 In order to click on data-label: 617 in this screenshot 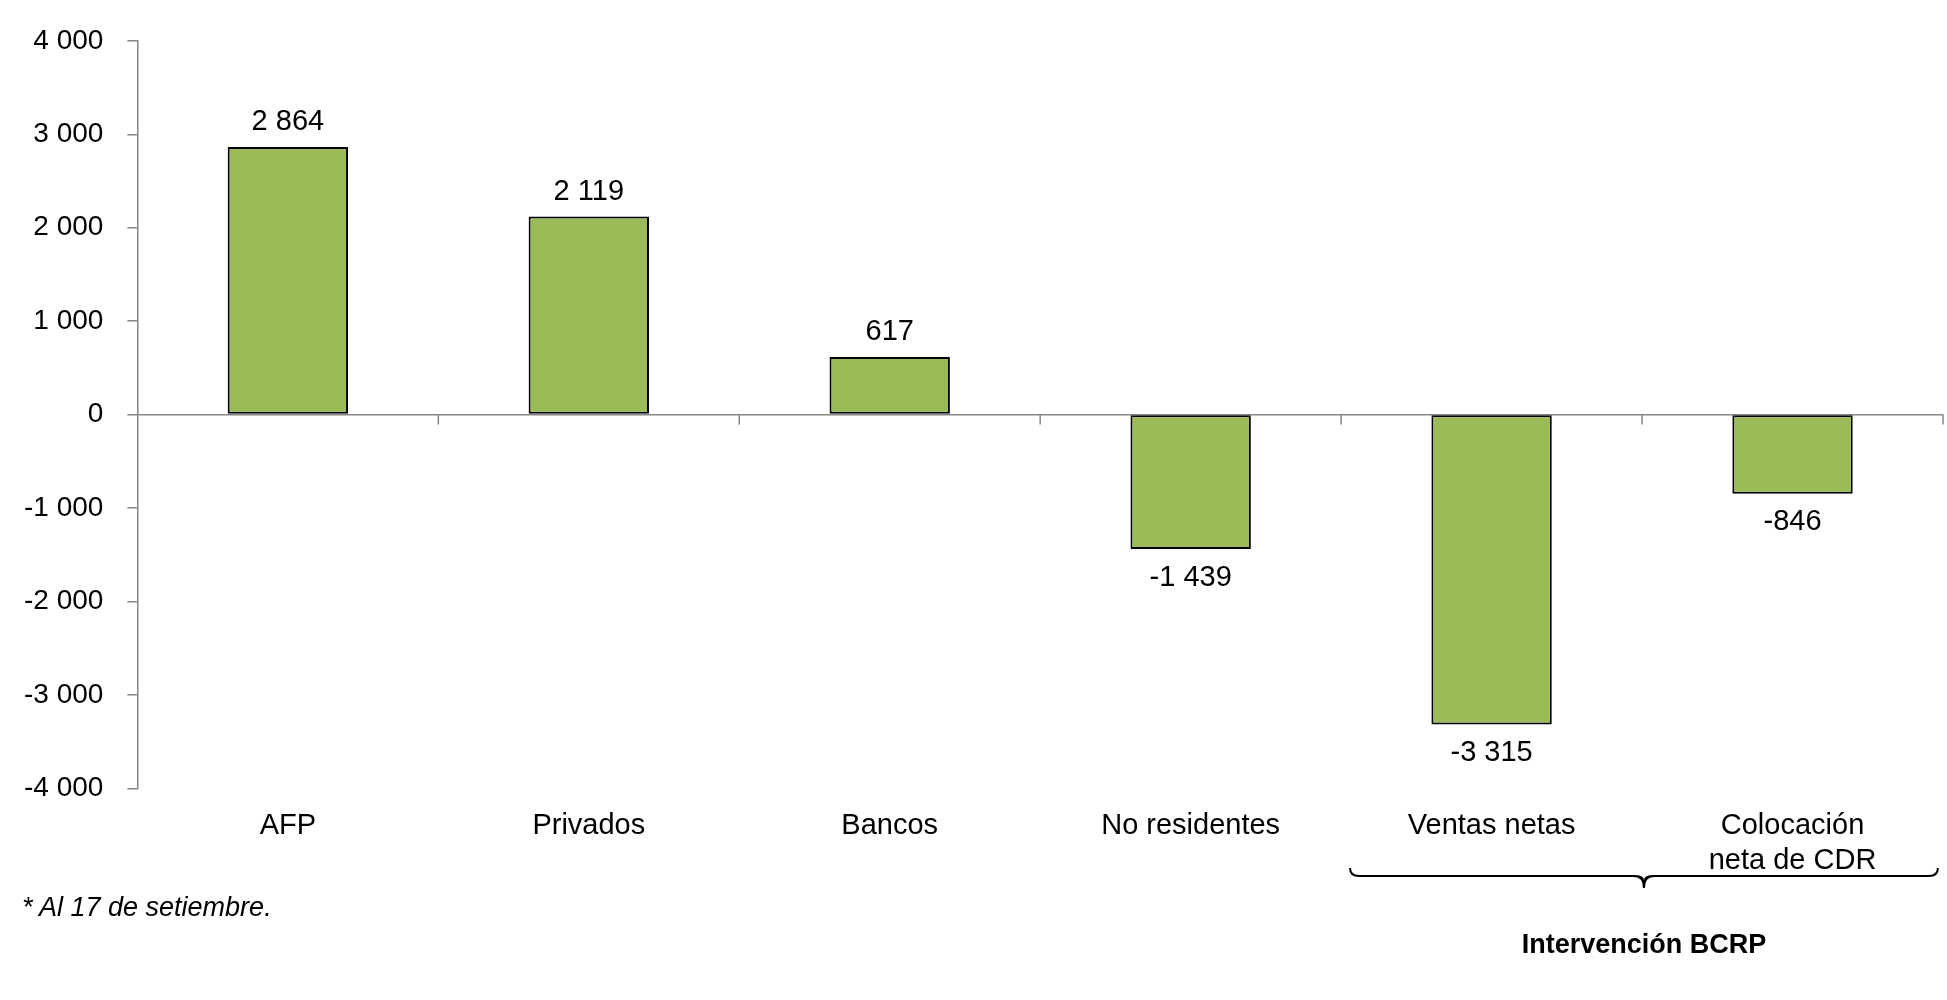, I will do `click(889, 330)`.